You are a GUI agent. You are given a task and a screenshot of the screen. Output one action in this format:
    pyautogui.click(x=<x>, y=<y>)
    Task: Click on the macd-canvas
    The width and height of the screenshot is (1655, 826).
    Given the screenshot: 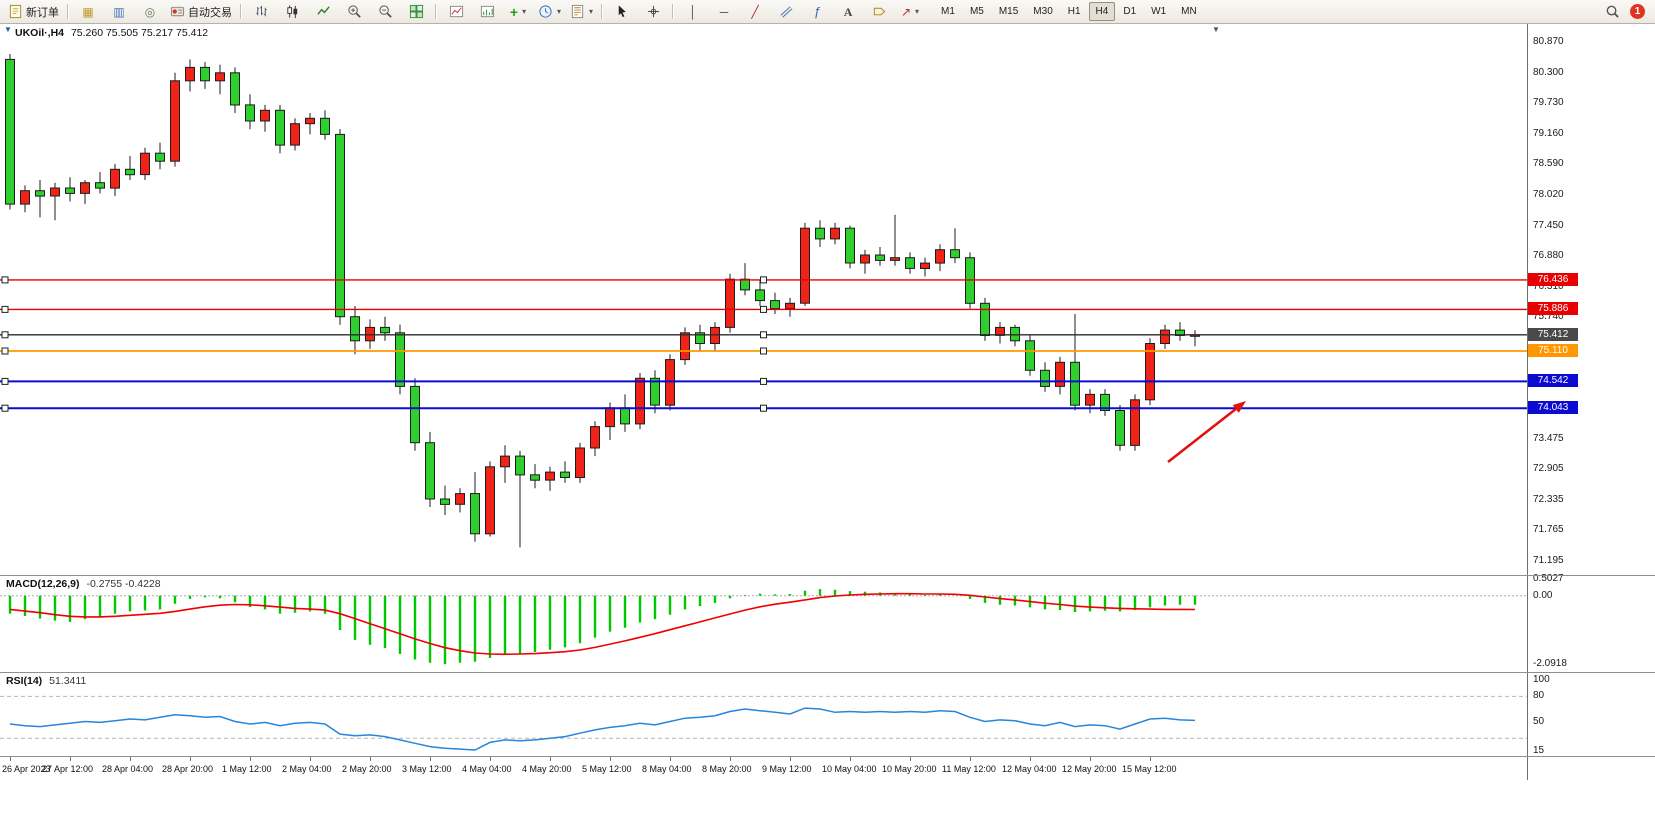 What is the action you would take?
    pyautogui.click(x=763, y=623)
    